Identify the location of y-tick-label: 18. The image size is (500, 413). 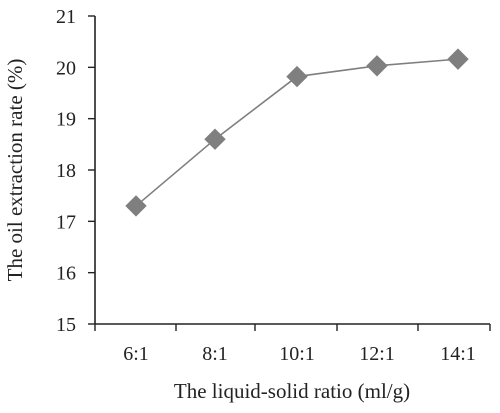
(66, 171).